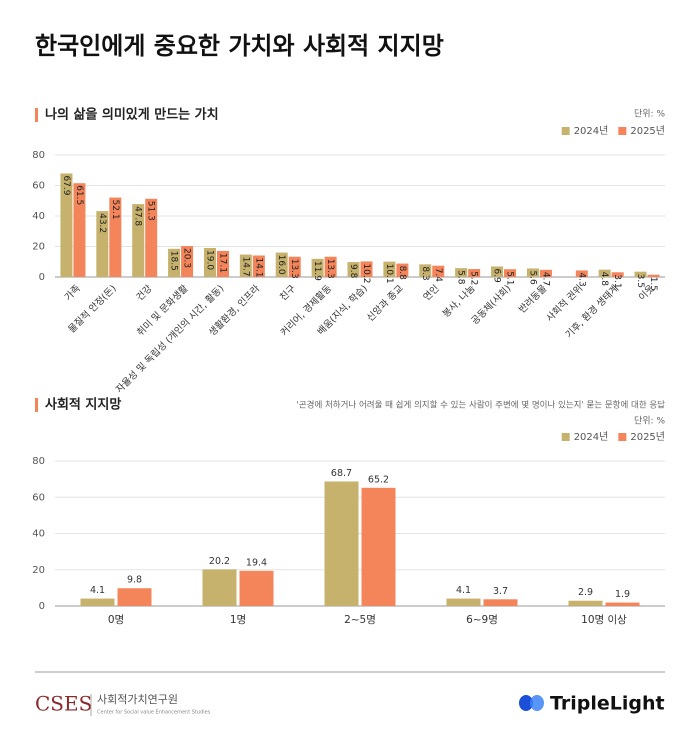 Image resolution: width=700 pixels, height=749 pixels. Describe the element at coordinates (604, 279) in the screenshot. I see `value-label: 4.8` at that location.